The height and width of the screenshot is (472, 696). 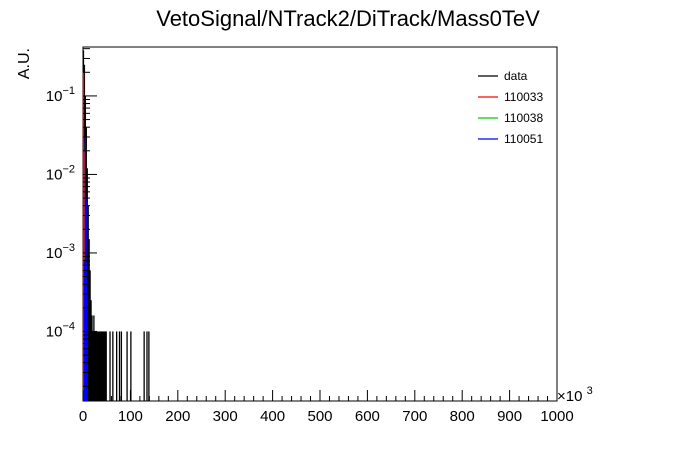 I want to click on y-tick-exponent: −1, so click(x=68, y=91).